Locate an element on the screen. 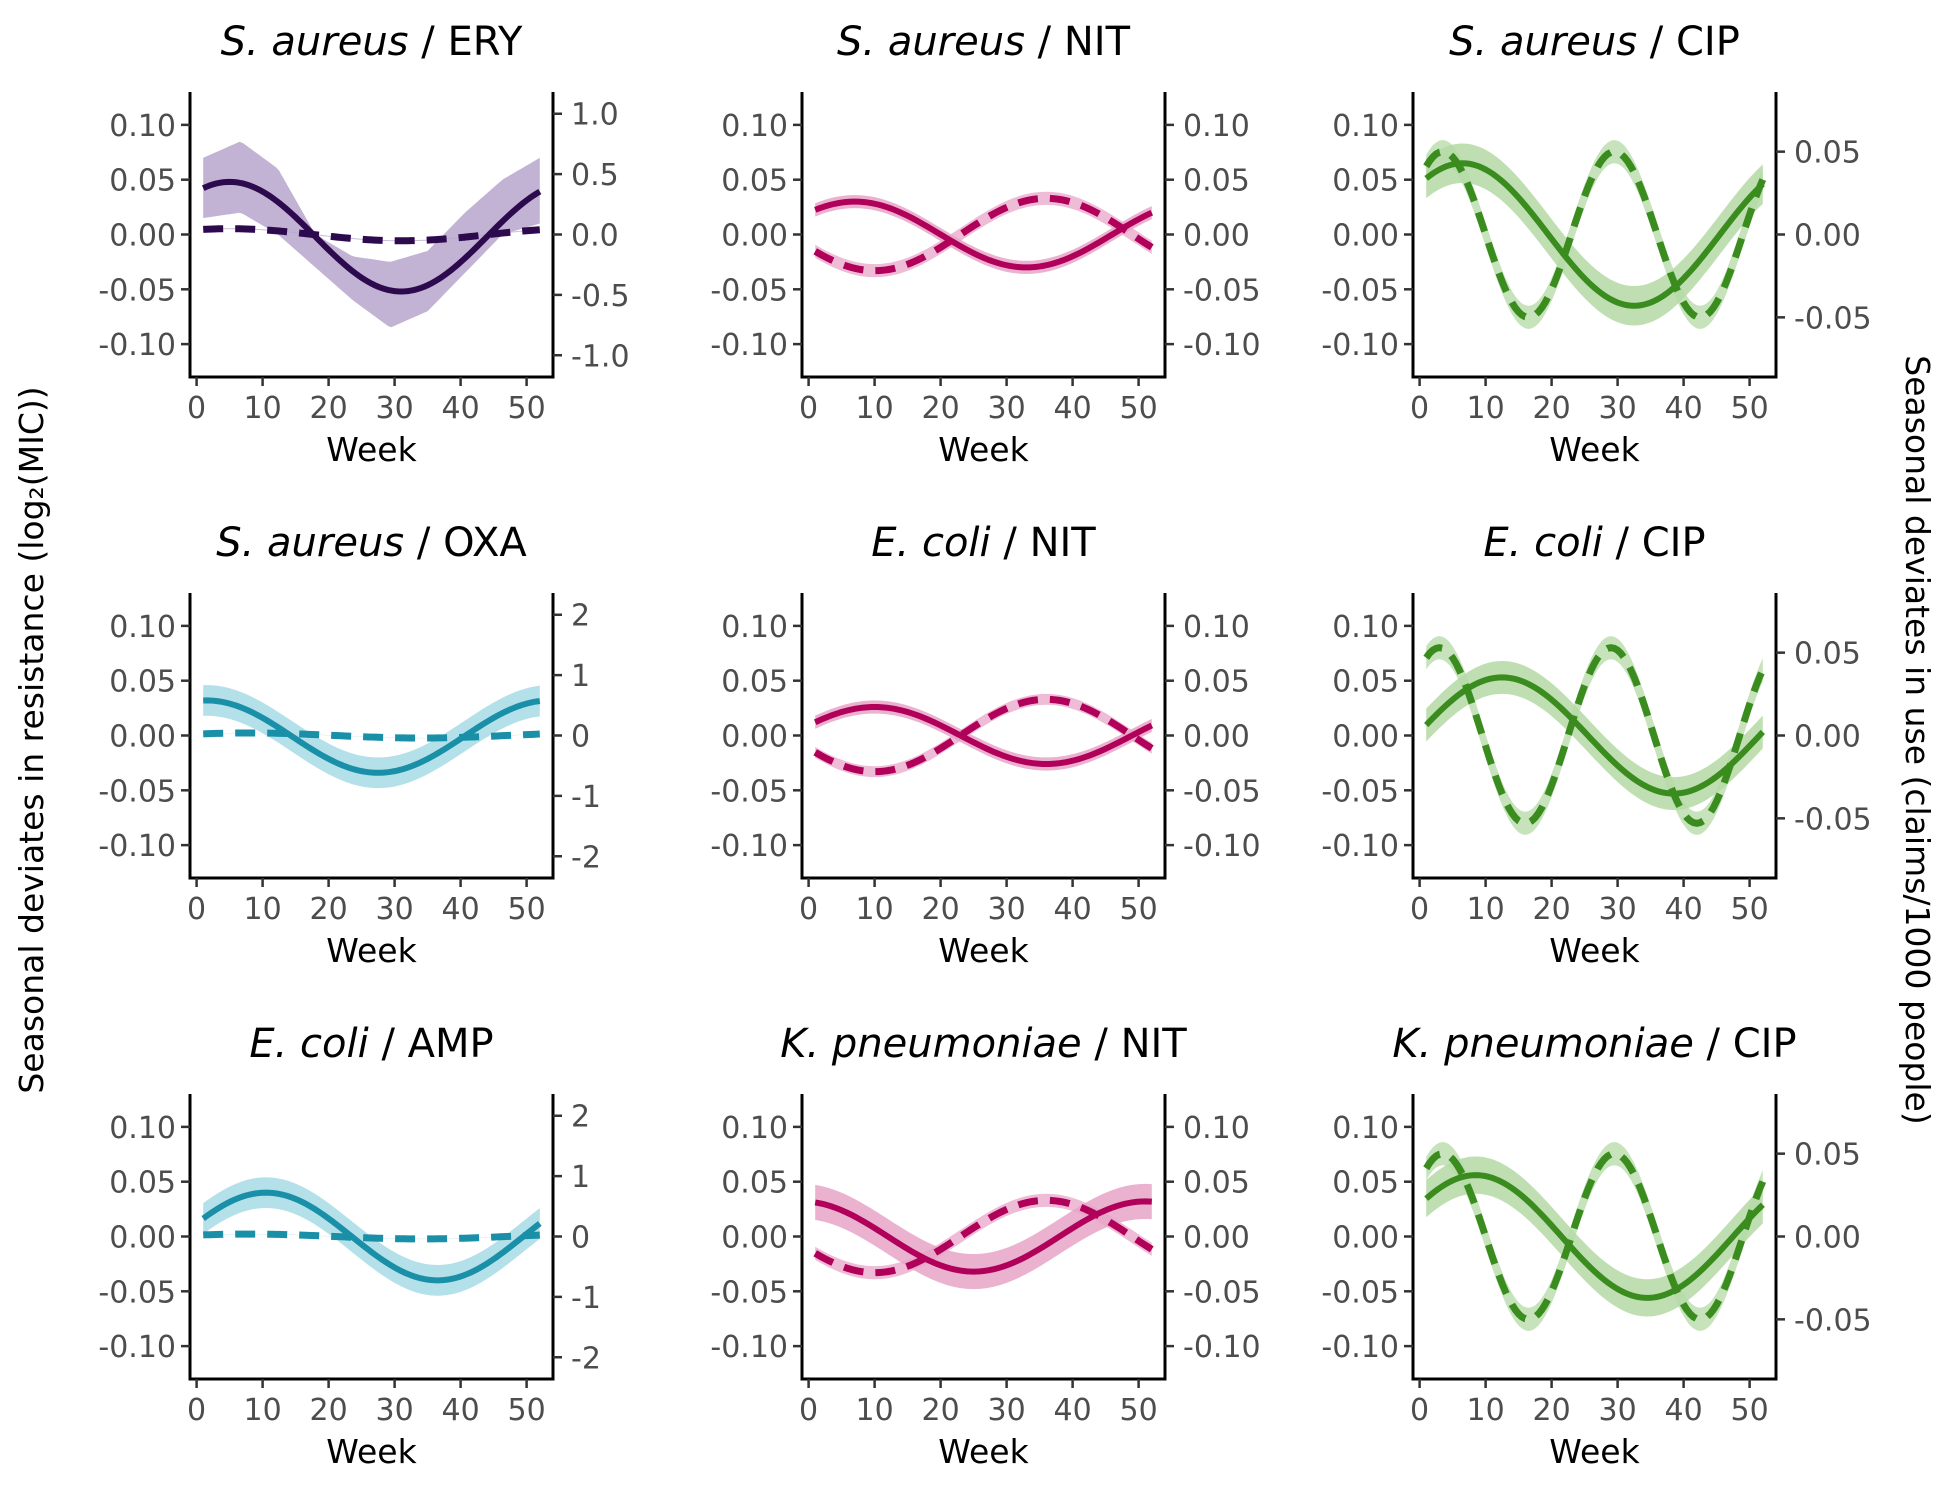 Image resolution: width=1950 pixels, height=1500 pixels. panel-title: E. coli / CIP is located at coordinates (1594, 543).